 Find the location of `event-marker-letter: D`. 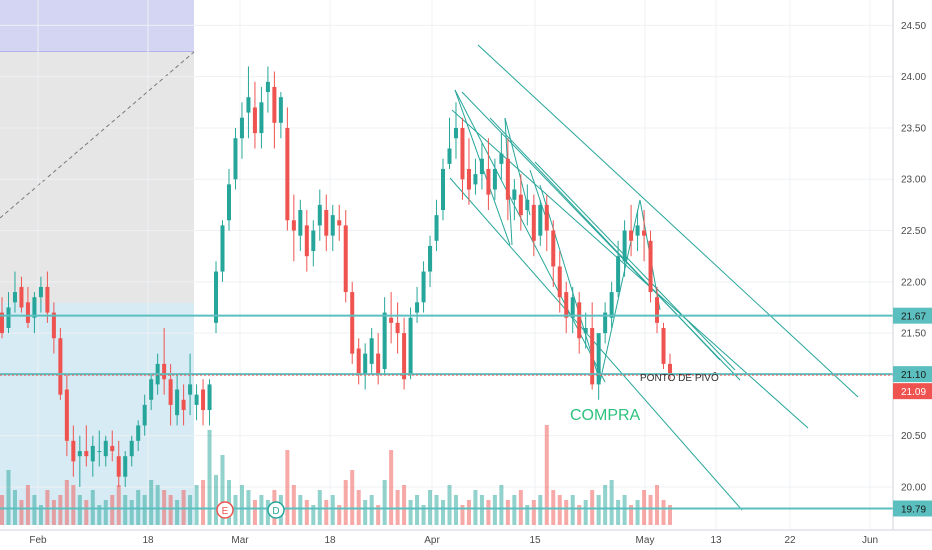

event-marker-letter: D is located at coordinates (275, 511).